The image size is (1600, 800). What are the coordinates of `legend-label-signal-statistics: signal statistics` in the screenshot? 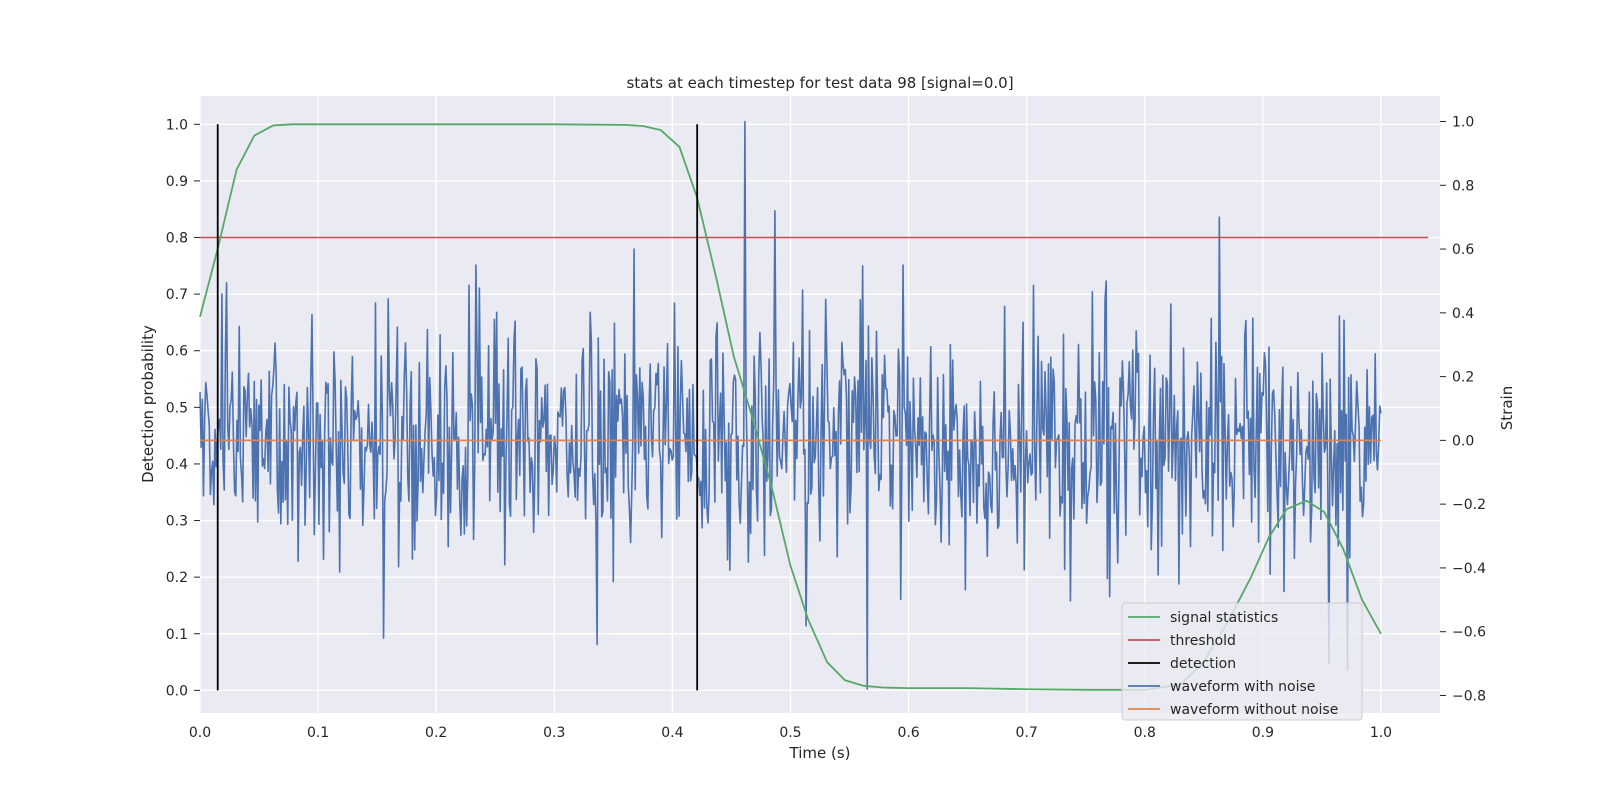 It's located at (1224, 618).